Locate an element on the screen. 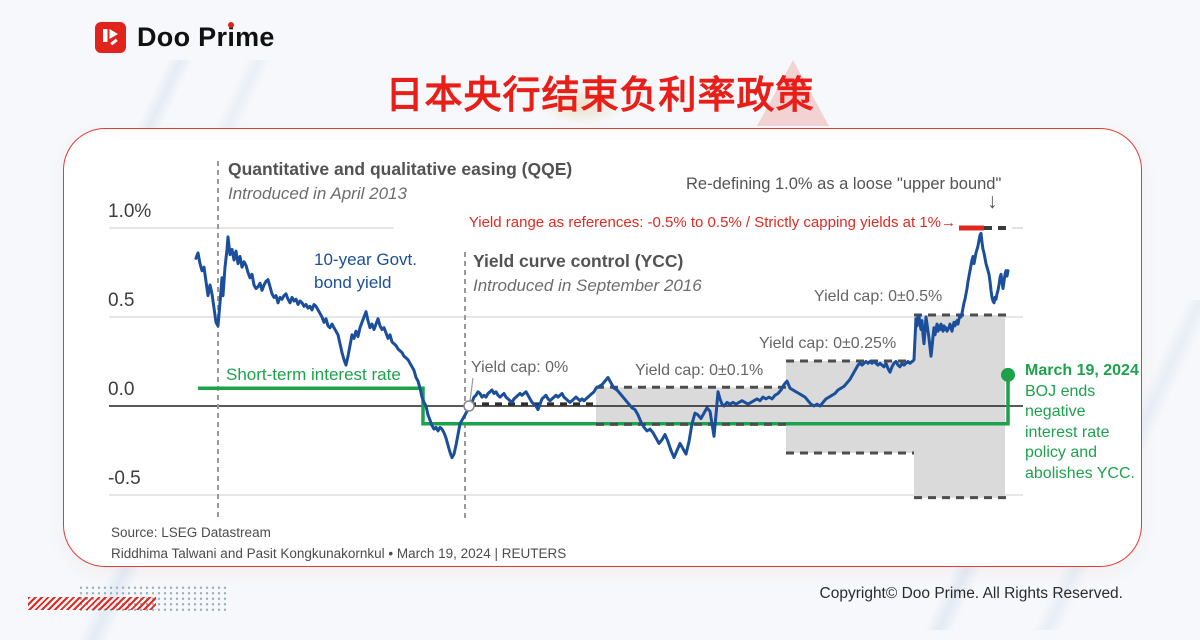  yield-cap-0-label: Yield cap: 0% is located at coordinates (520, 367).